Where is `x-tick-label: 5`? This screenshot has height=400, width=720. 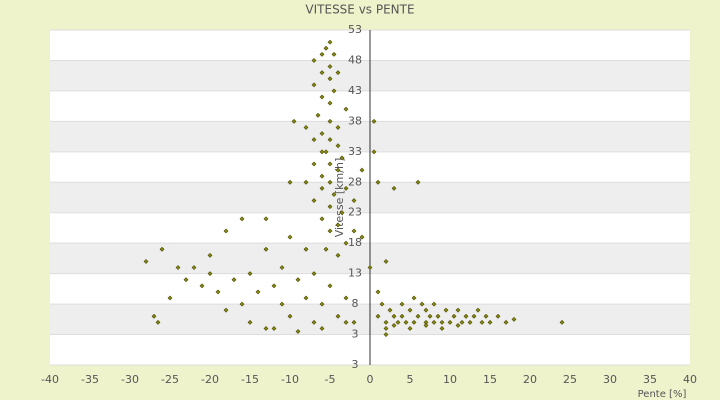
x-tick-label: 5 is located at coordinates (410, 379).